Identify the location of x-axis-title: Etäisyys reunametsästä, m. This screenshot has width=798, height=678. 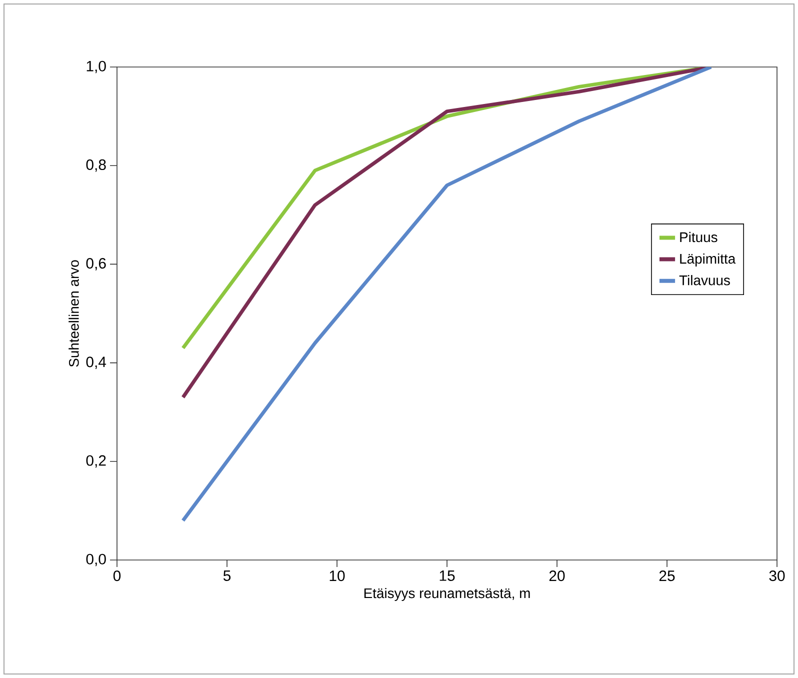
(447, 594).